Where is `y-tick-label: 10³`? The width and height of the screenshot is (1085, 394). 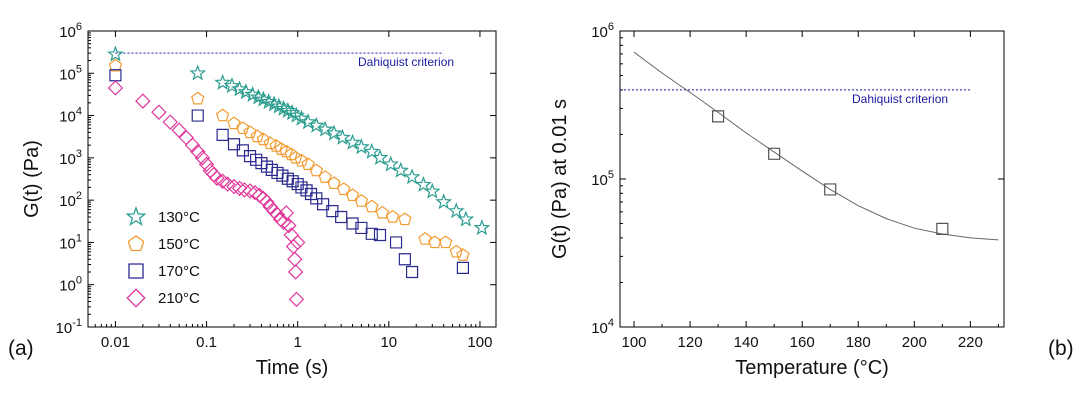
y-tick-label: 10³ is located at coordinates (70, 158).